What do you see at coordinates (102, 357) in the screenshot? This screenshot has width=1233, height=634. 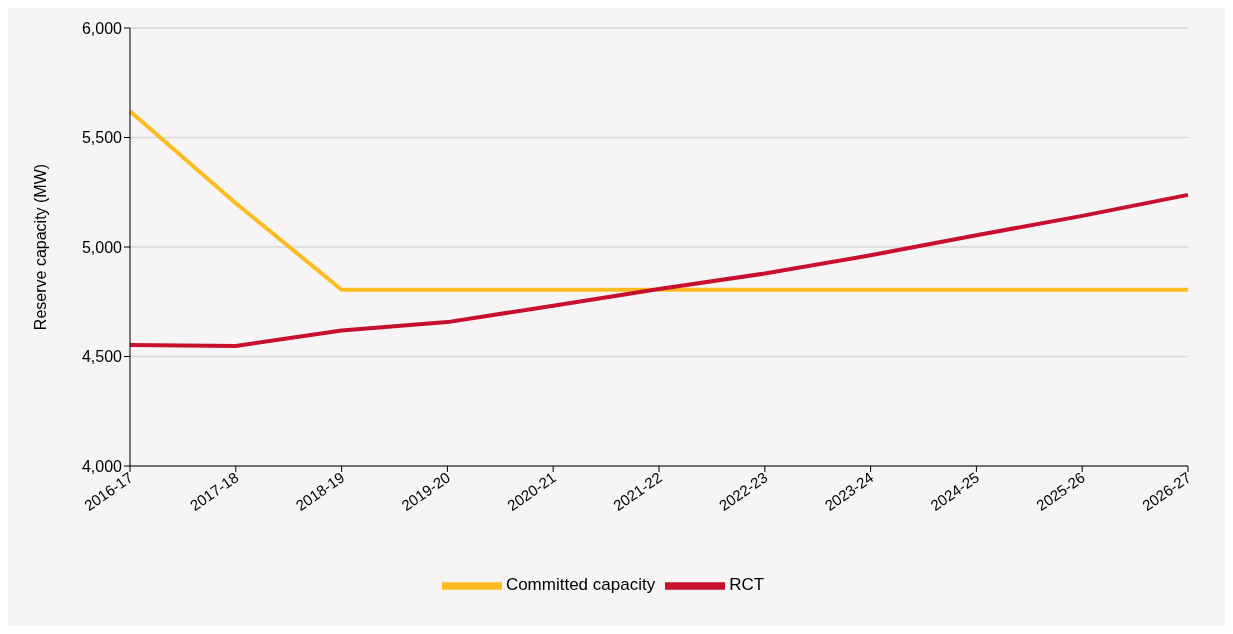 I see `y-tick-label: 4,500` at bounding box center [102, 357].